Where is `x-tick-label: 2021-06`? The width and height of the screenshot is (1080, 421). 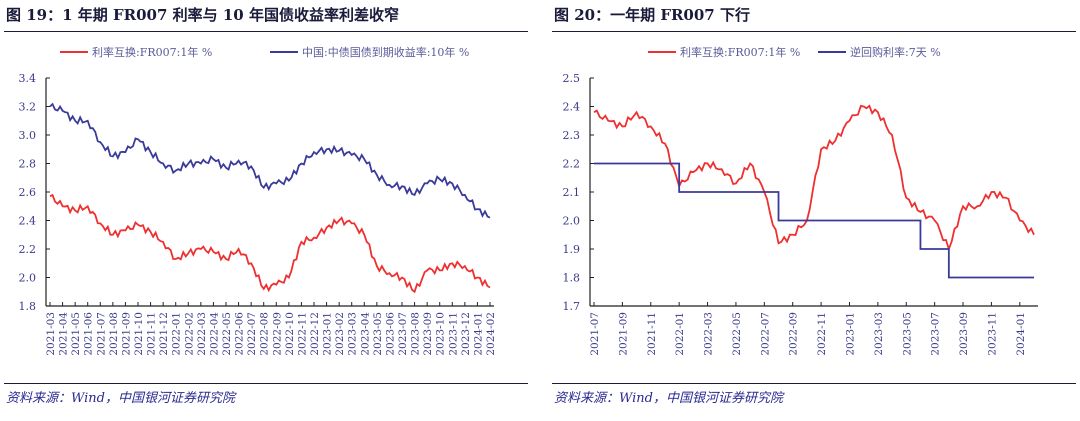 x-tick-label: 2021-06 is located at coordinates (89, 334).